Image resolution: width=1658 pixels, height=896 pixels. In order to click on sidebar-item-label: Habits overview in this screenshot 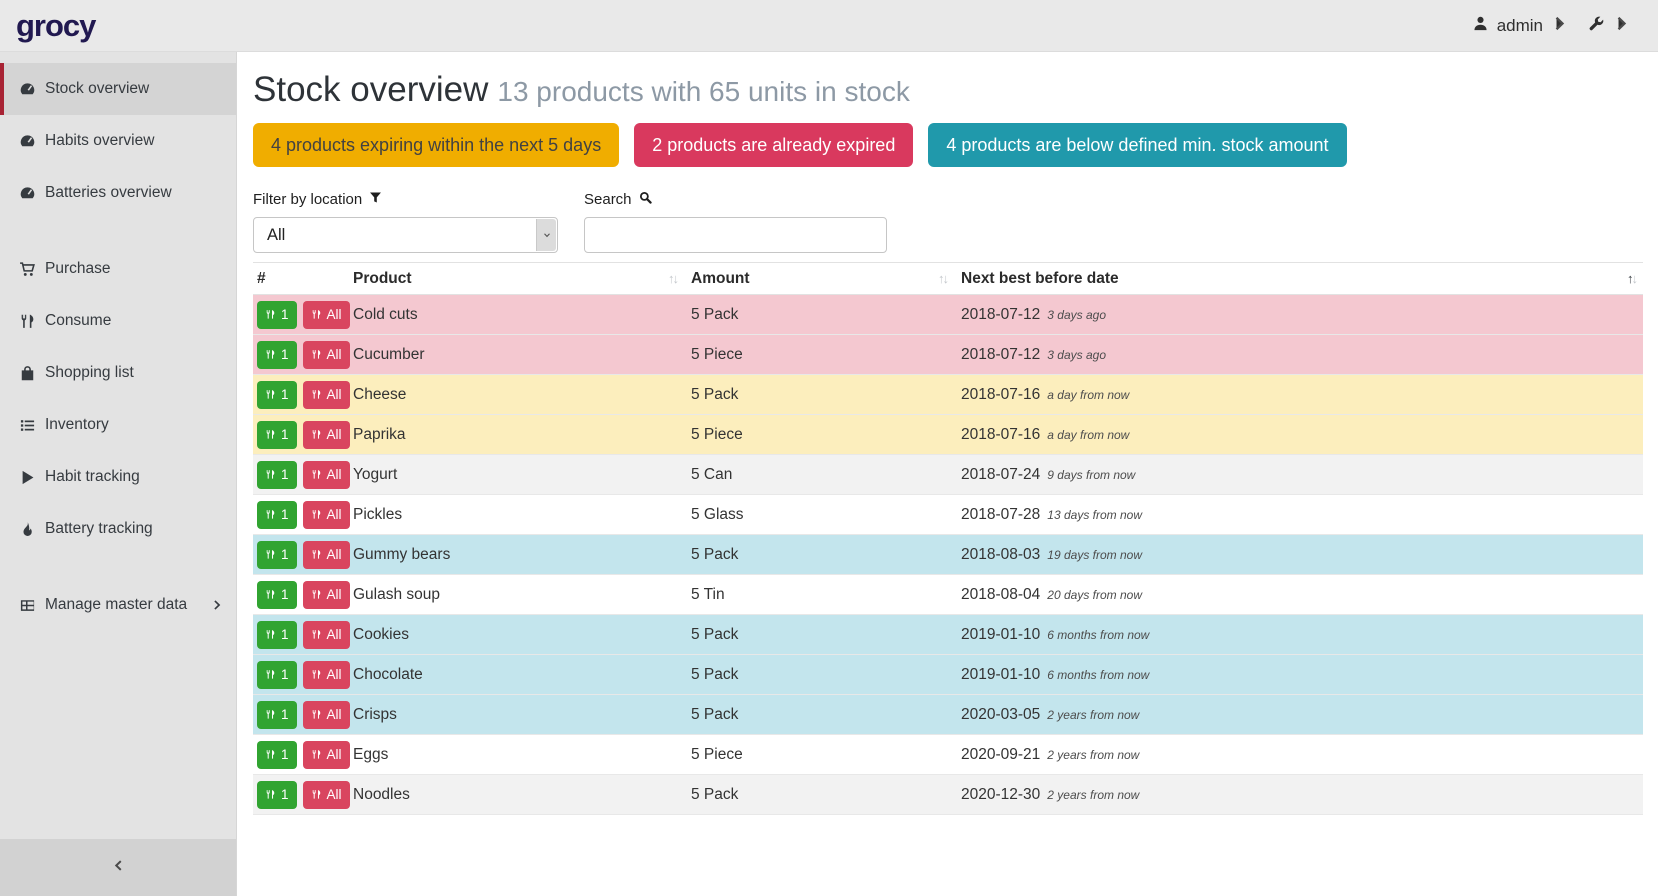, I will do `click(100, 140)`.